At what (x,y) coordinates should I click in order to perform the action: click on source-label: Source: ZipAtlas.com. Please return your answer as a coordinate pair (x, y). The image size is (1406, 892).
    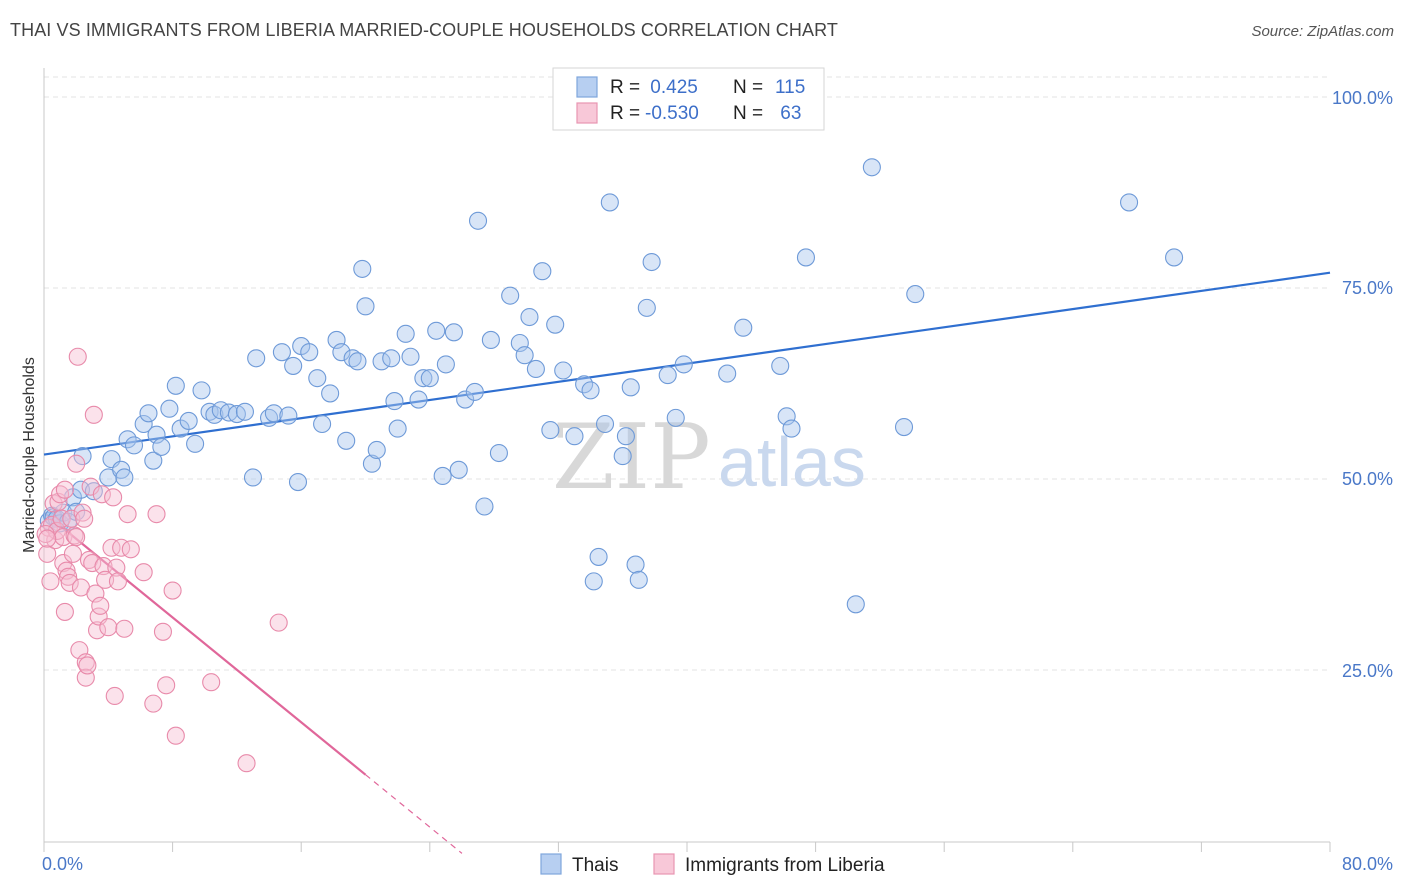
    Looking at the image, I should click on (1322, 31).